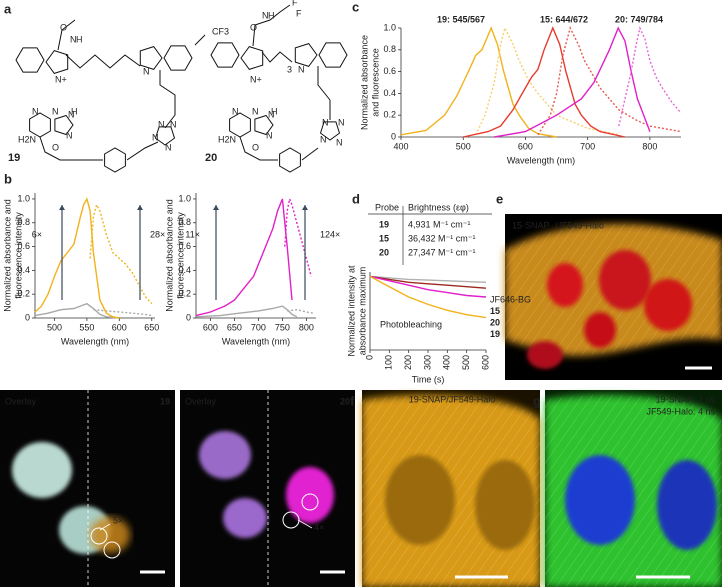 This screenshot has height=587, width=722. I want to click on x-tick-label: 800, so click(649, 146).